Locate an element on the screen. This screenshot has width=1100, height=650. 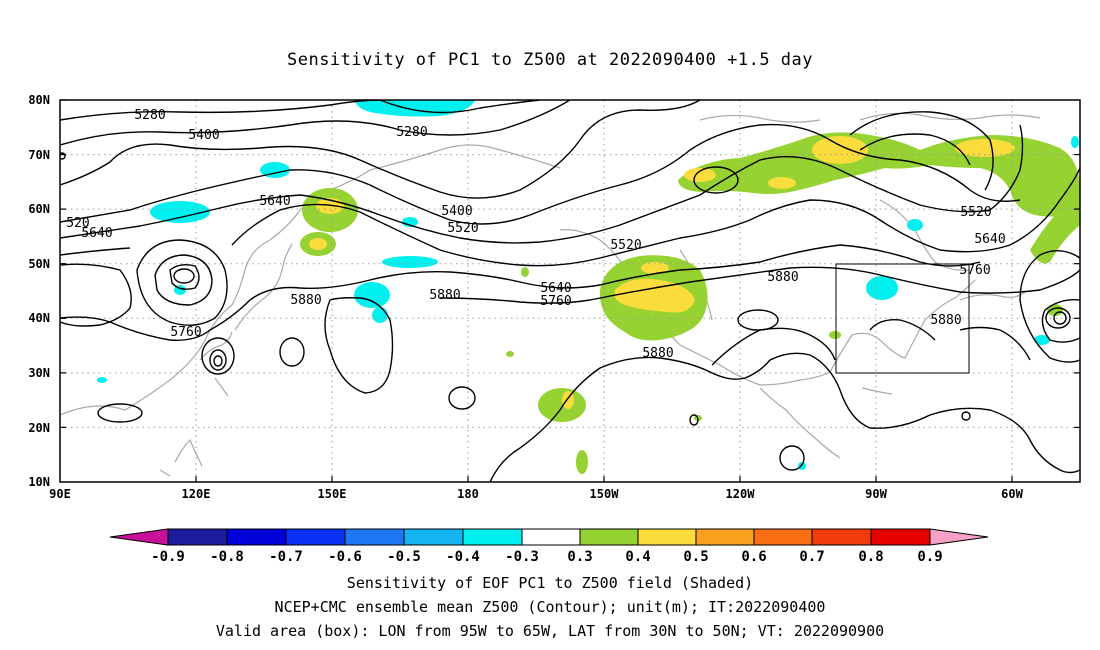
lat-labels: 80N 70N 60N 50N 40N 30N 20N 10N is located at coordinates (39, 291).